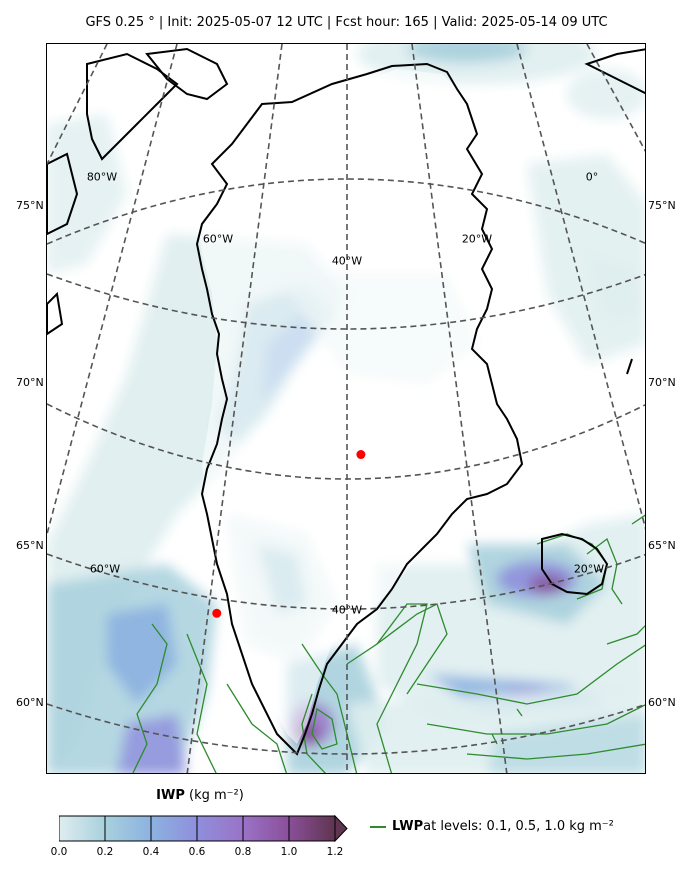  What do you see at coordinates (243, 852) in the screenshot?
I see `colorbar-tick-label: 0.8` at bounding box center [243, 852].